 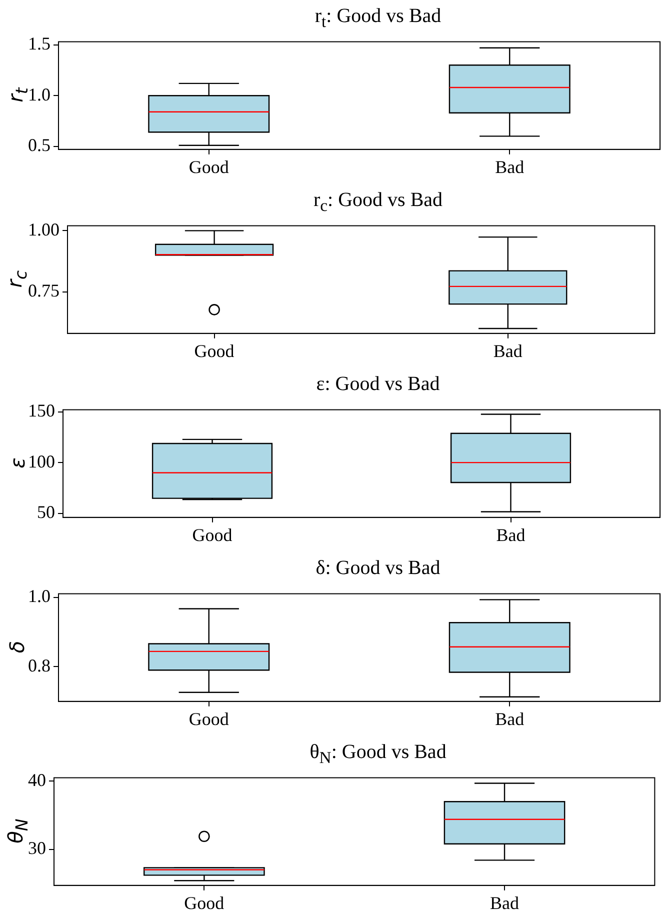 I want to click on y-axis-title: δ, so click(x=17, y=647).